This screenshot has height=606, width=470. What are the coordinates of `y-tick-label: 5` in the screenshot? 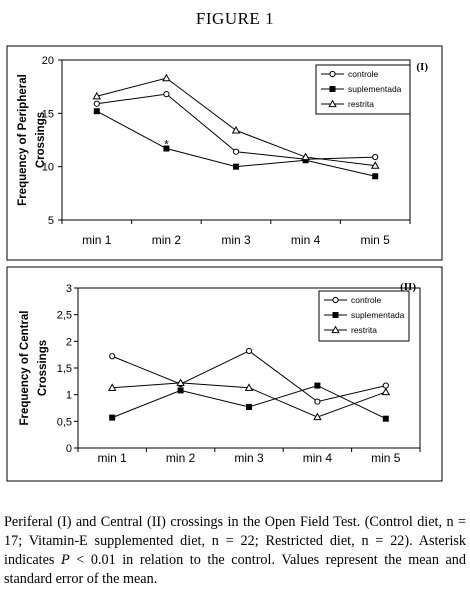 It's located at (51, 221).